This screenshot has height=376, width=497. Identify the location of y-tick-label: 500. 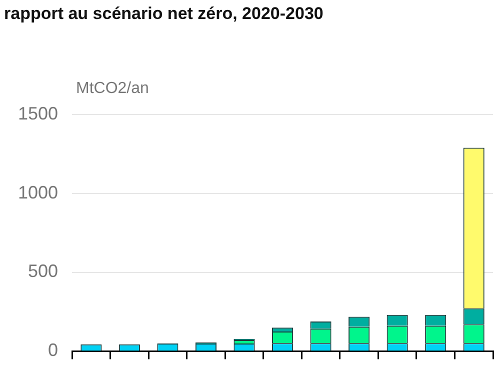
(43, 271).